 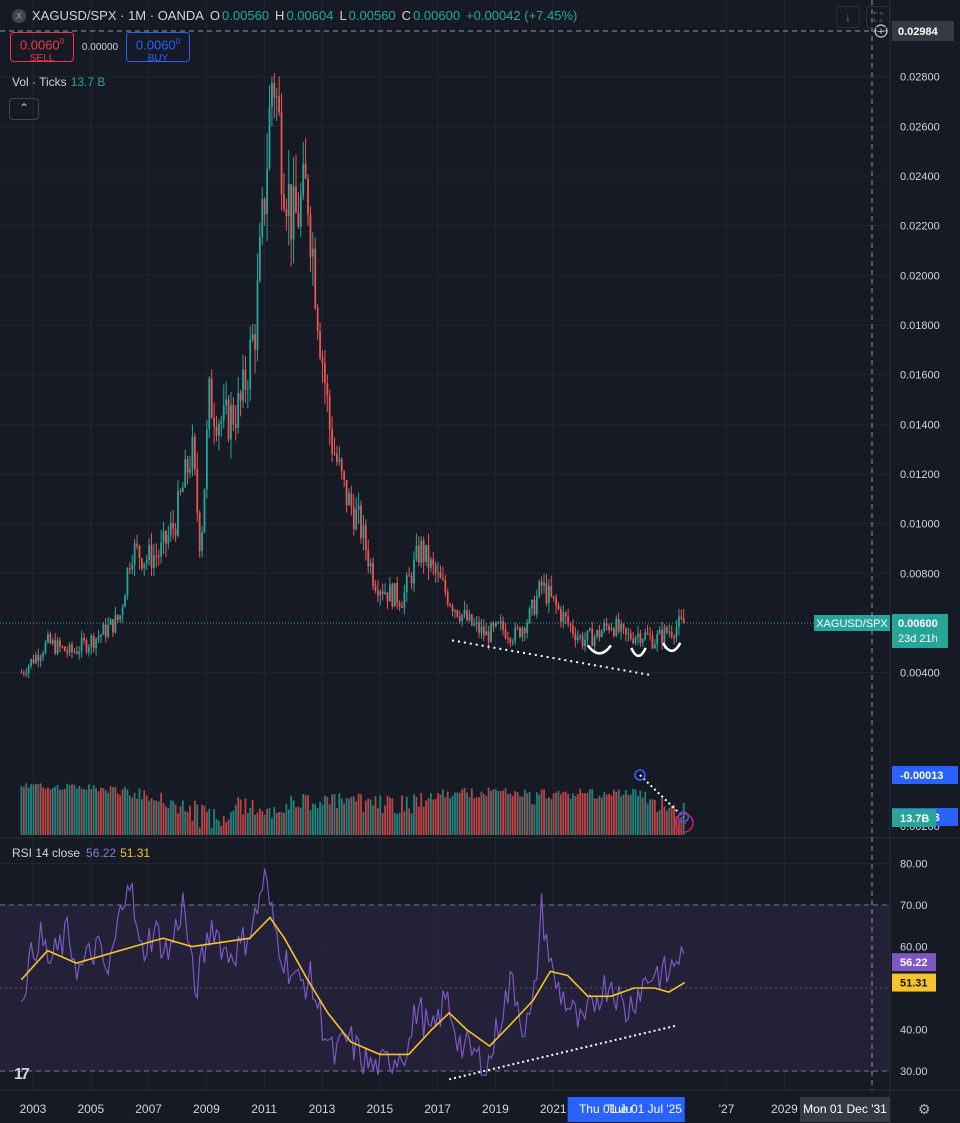 What do you see at coordinates (924, 1109) in the screenshot?
I see `gear-icon: ⚙` at bounding box center [924, 1109].